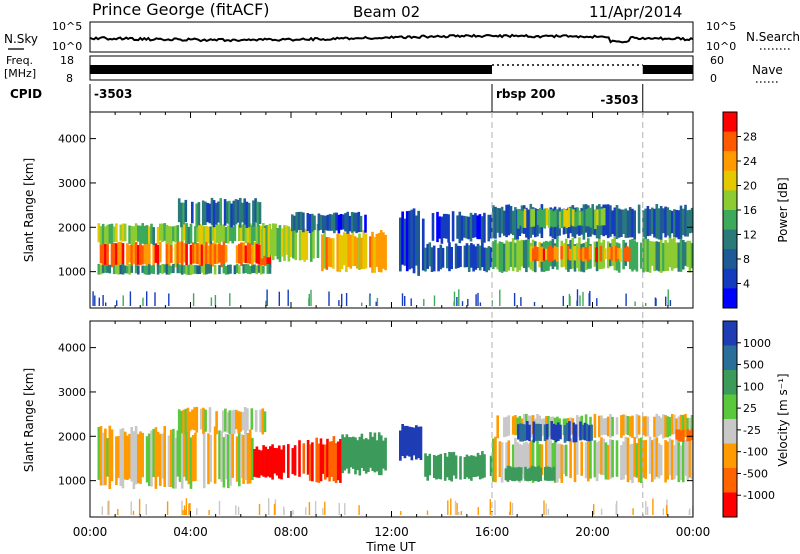 This screenshot has height=554, width=800. What do you see at coordinates (619, 100) in the screenshot?
I see `cpid-segment-label: -3503` at bounding box center [619, 100].